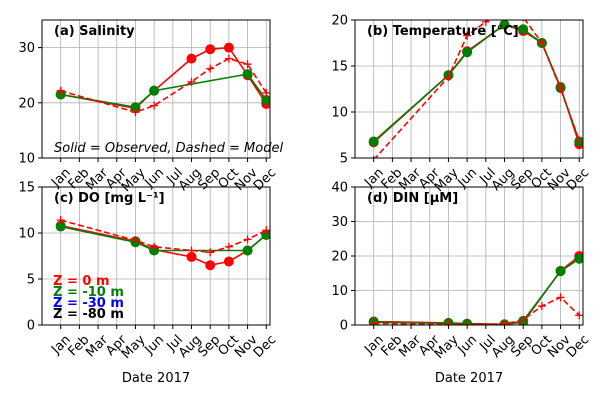  I want to click on legend-entry: Z = 0 m, so click(81, 281).